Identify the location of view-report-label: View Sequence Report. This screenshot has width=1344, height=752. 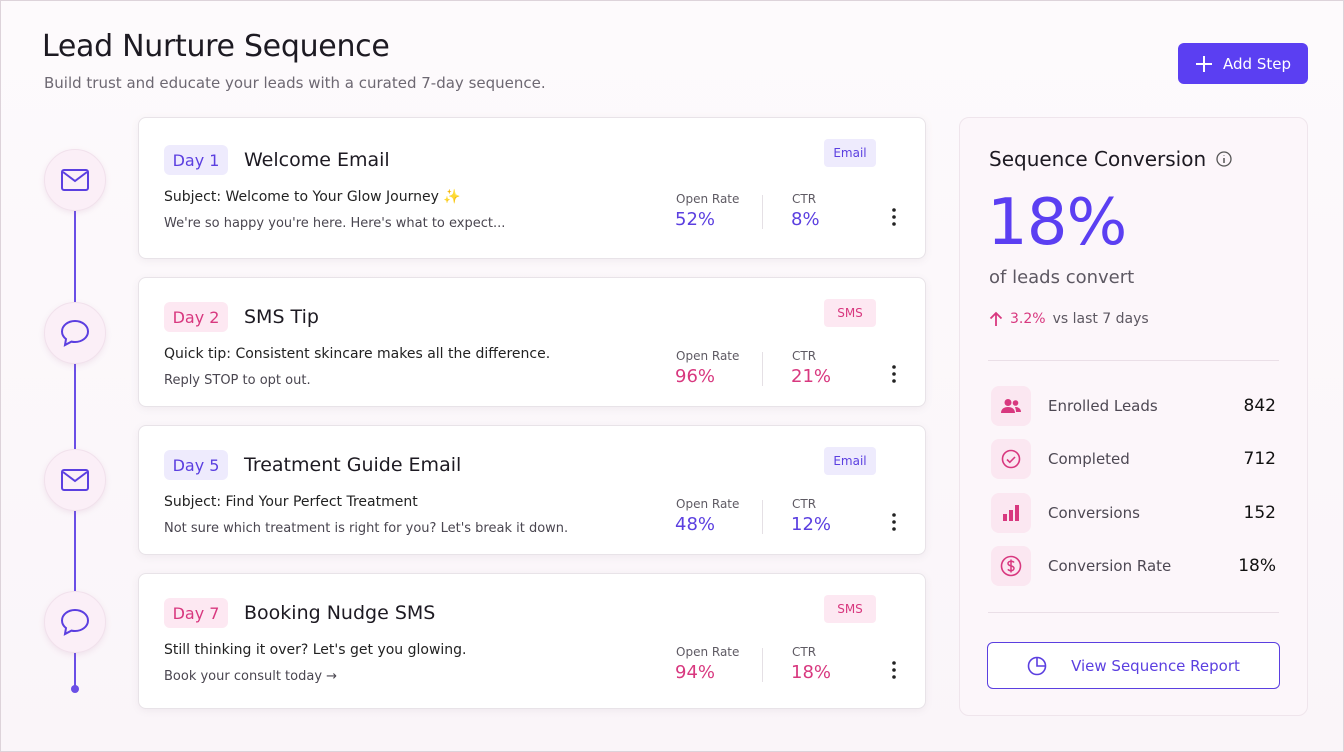
(1155, 665).